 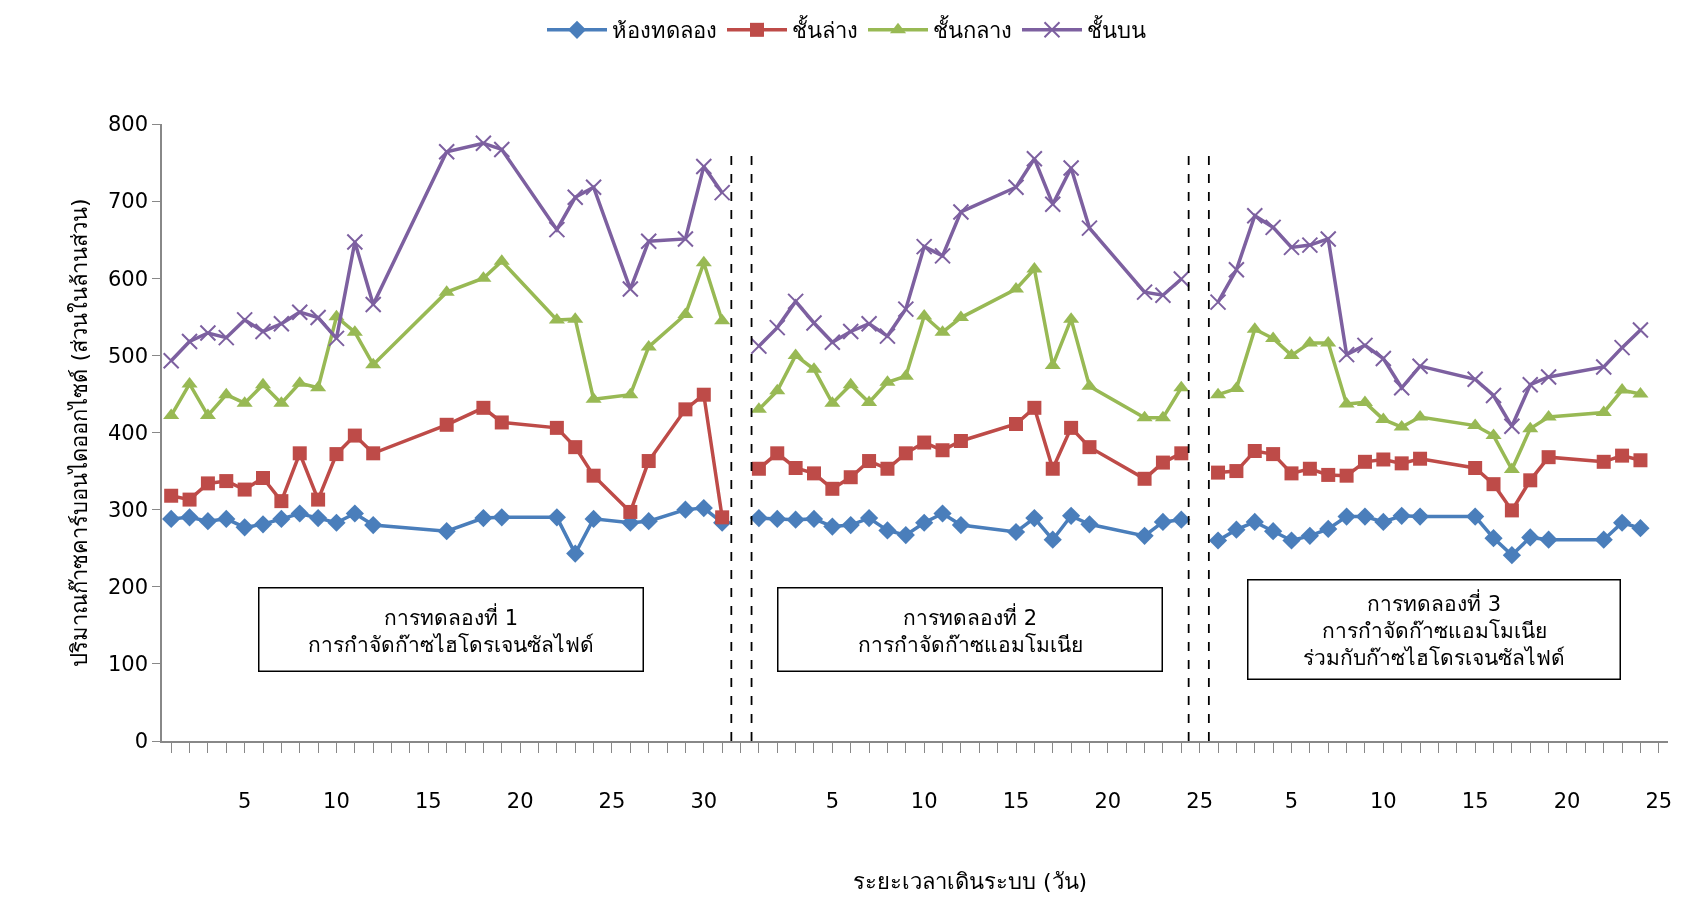 What do you see at coordinates (128, 587) in the screenshot?
I see `y-tick-label: 200` at bounding box center [128, 587].